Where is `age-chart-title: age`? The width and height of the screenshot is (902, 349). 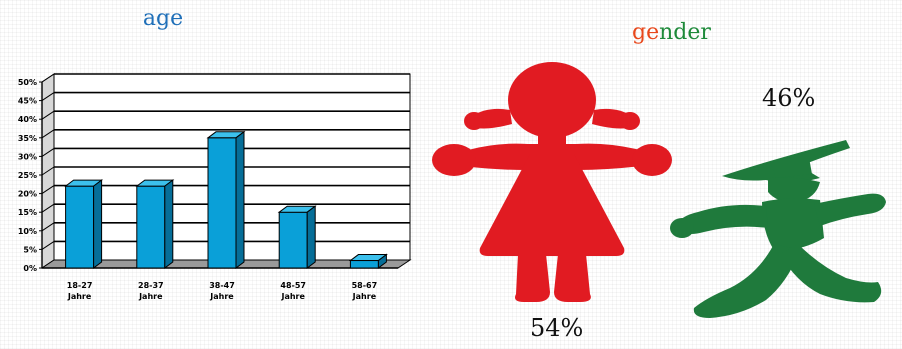 age-chart-title: age is located at coordinates (163, 18).